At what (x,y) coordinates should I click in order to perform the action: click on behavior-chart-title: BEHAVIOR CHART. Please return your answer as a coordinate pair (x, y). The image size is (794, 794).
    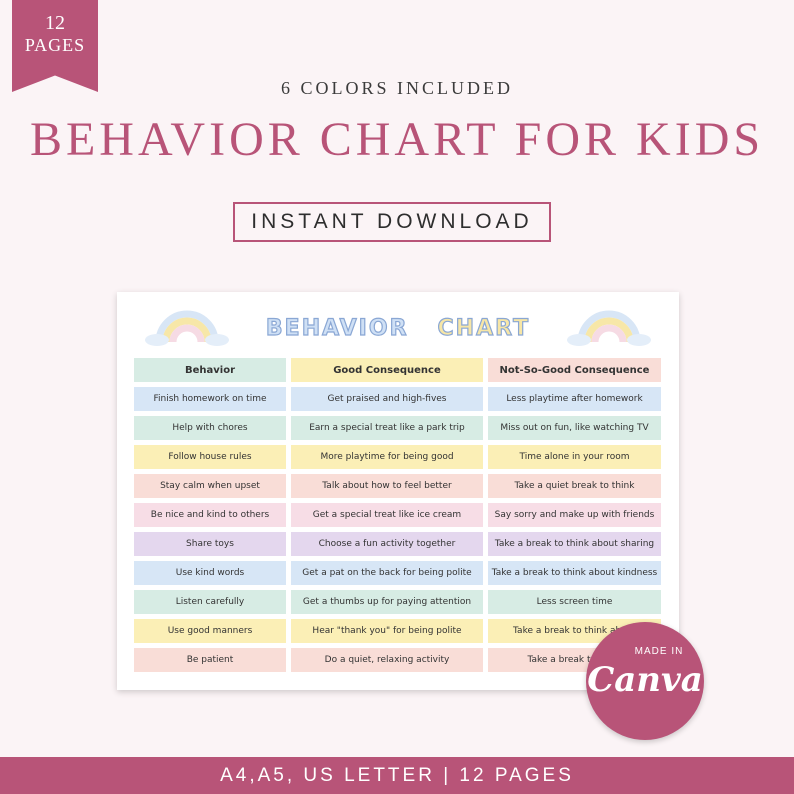
    Looking at the image, I should click on (398, 328).